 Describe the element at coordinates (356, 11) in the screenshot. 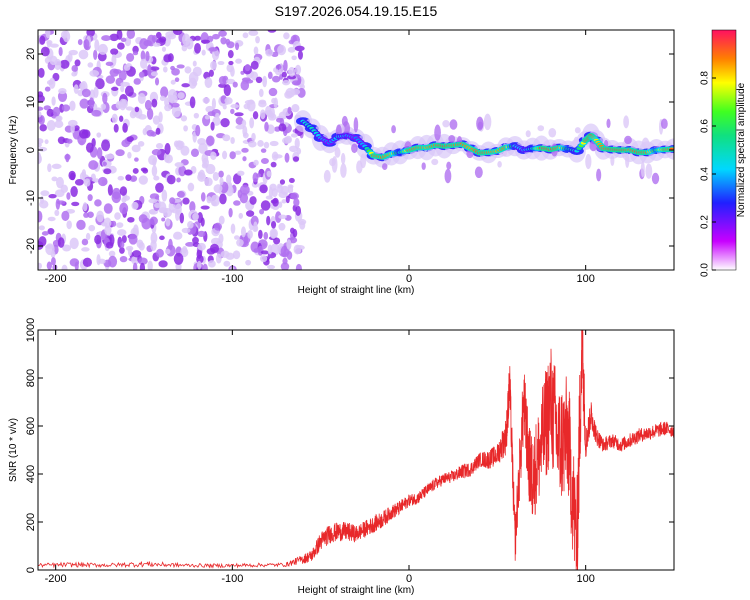

I see `figure-title: S197.2026.054.19.15.E15` at that location.